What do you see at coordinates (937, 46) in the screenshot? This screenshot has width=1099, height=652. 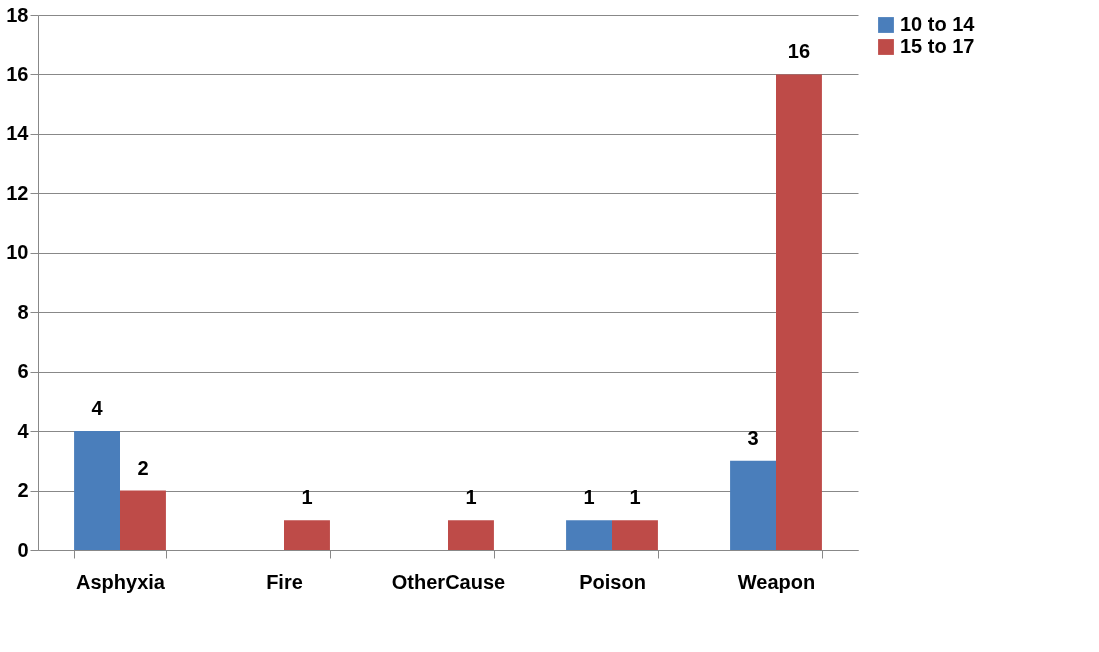 I see `legend-label: 15 to 17` at bounding box center [937, 46].